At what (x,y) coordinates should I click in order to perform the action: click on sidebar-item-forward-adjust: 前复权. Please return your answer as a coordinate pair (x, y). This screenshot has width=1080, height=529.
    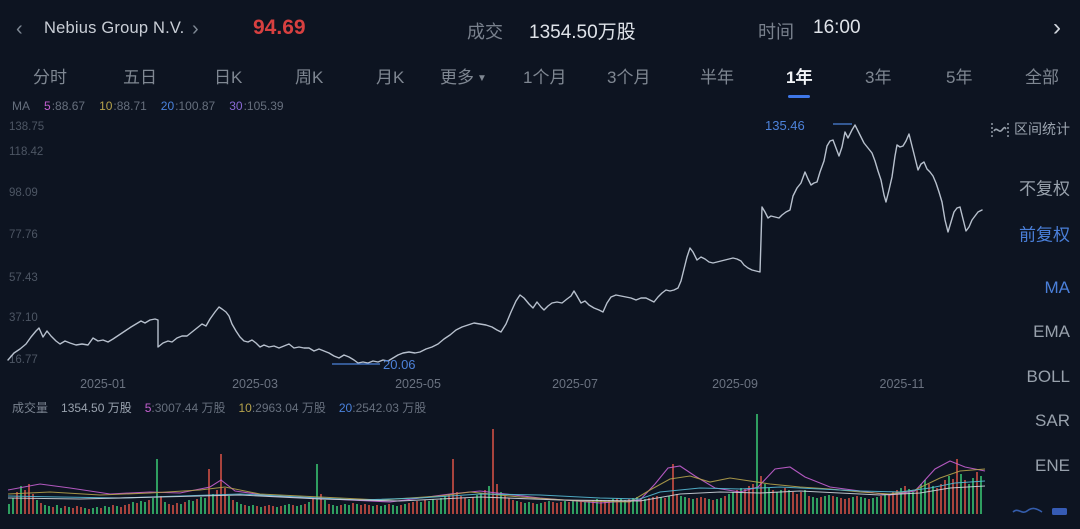
    Looking at the image, I should click on (1044, 235).